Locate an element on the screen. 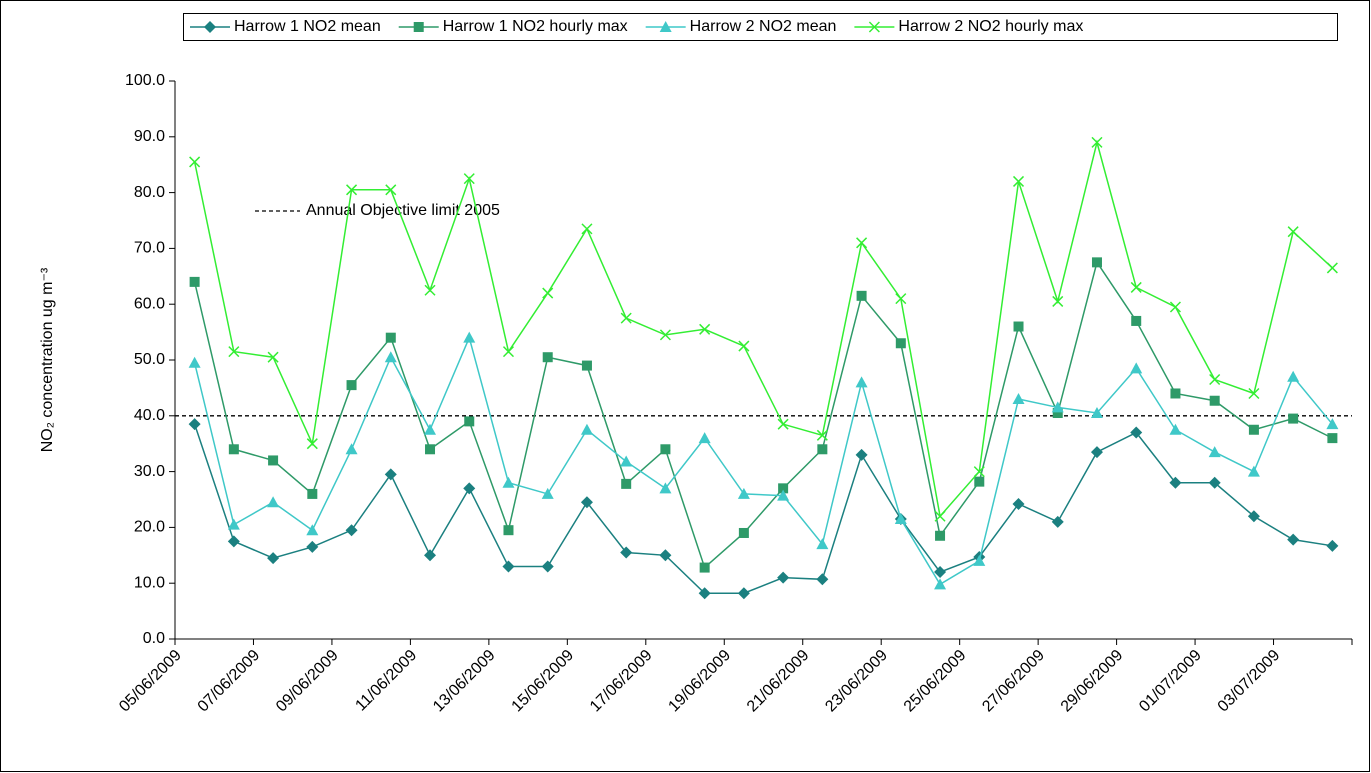 This screenshot has width=1371, height=773. legend-label: Harrow 2 NO2 hourly max is located at coordinates (990, 26).